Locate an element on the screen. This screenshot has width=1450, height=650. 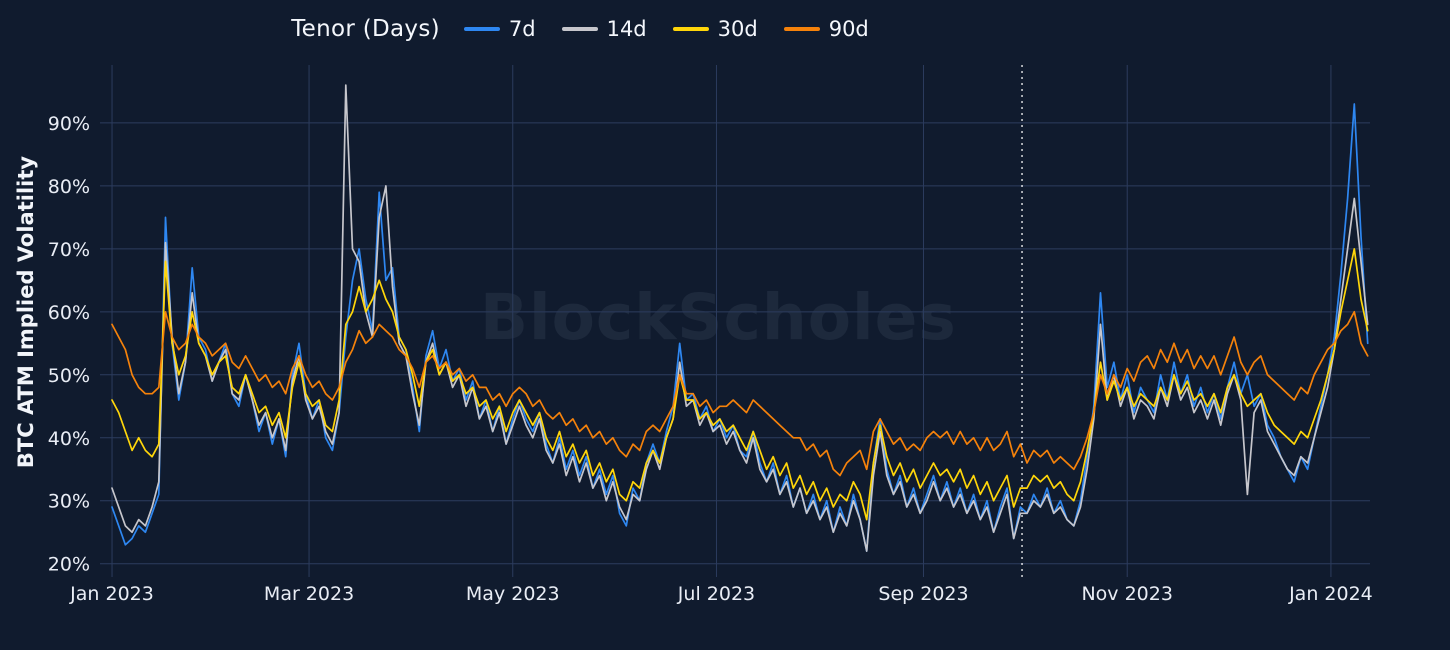
y-tick-label: 40% is located at coordinates (69, 439).